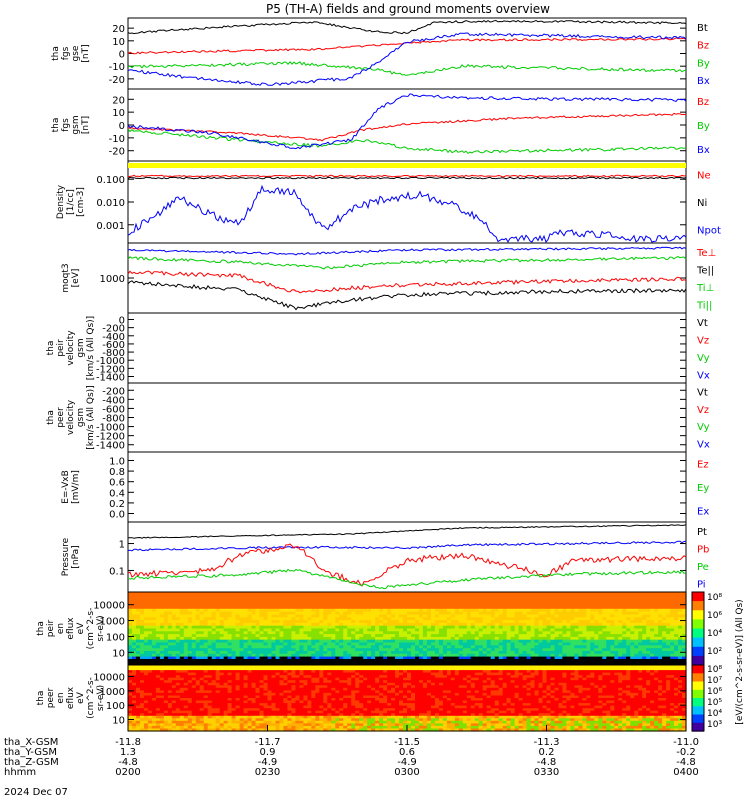 The width and height of the screenshot is (750, 800). Describe the element at coordinates (61, 417) in the screenshot. I see `y-axis-label-line: peer` at that location.